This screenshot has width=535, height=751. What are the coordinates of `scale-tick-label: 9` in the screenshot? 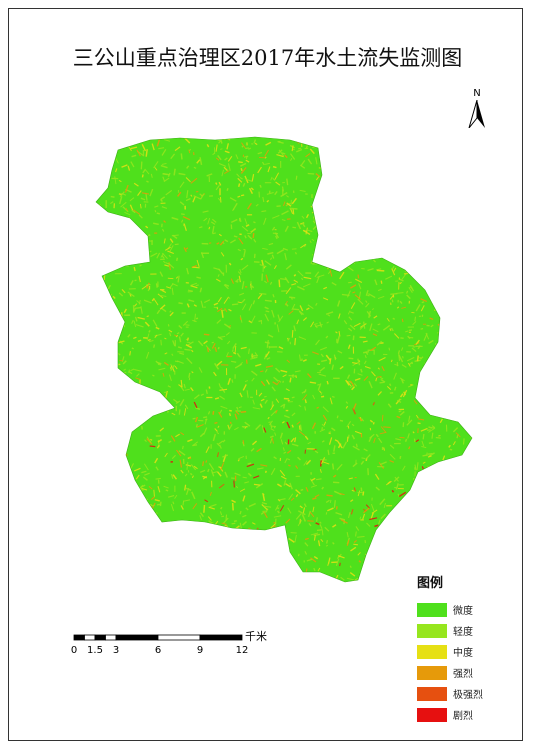 It's located at (200, 650).